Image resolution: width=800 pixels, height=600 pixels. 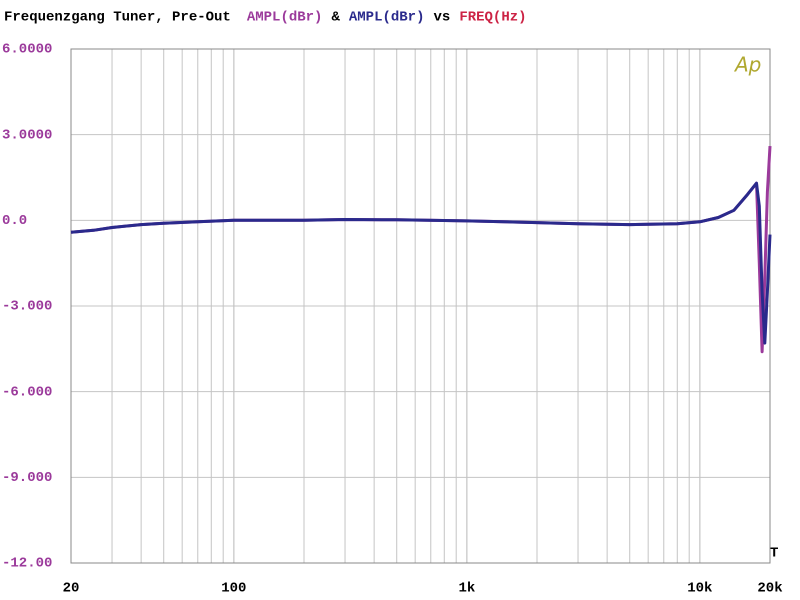 What do you see at coordinates (492, 18) in the screenshot?
I see `x-axis-label: FREQ(Hz)` at bounding box center [492, 18].